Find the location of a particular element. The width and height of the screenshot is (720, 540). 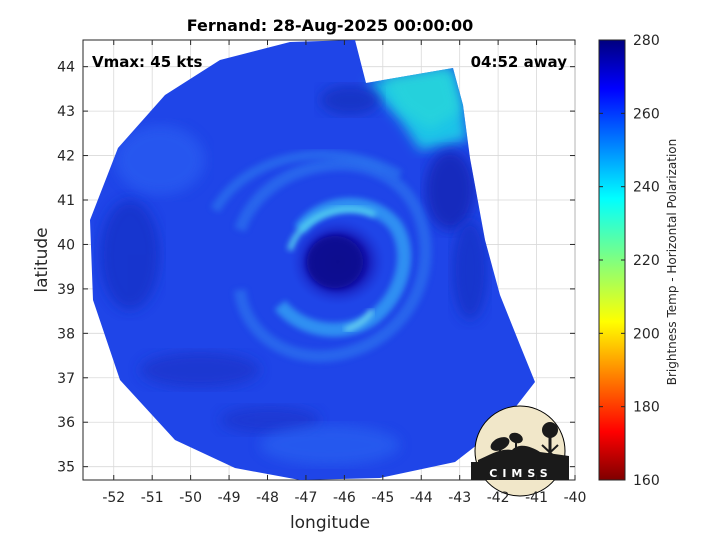

y-tick-label: 44 is located at coordinates (66, 68).